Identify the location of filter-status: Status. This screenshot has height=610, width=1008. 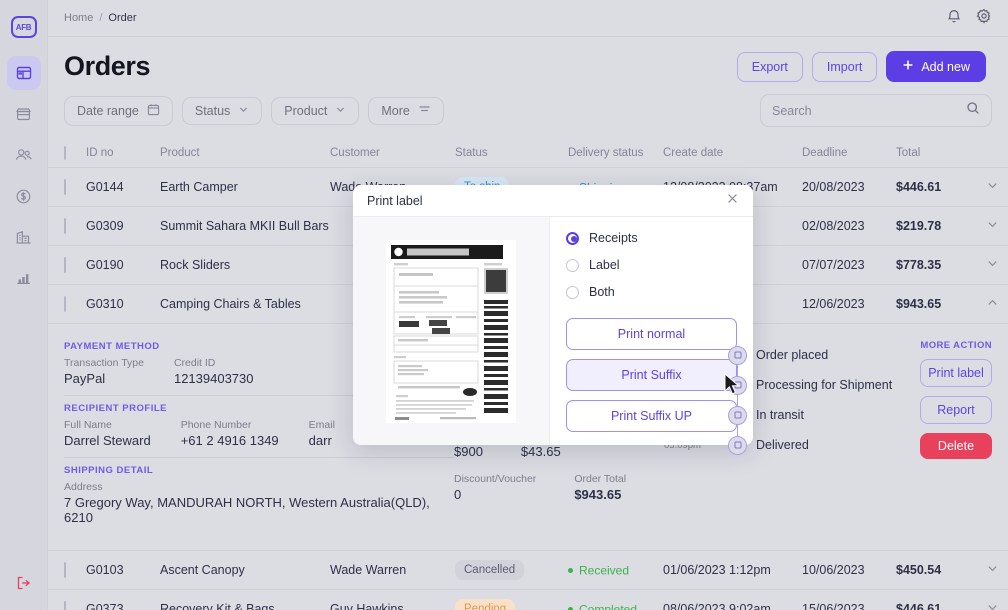
(222, 110).